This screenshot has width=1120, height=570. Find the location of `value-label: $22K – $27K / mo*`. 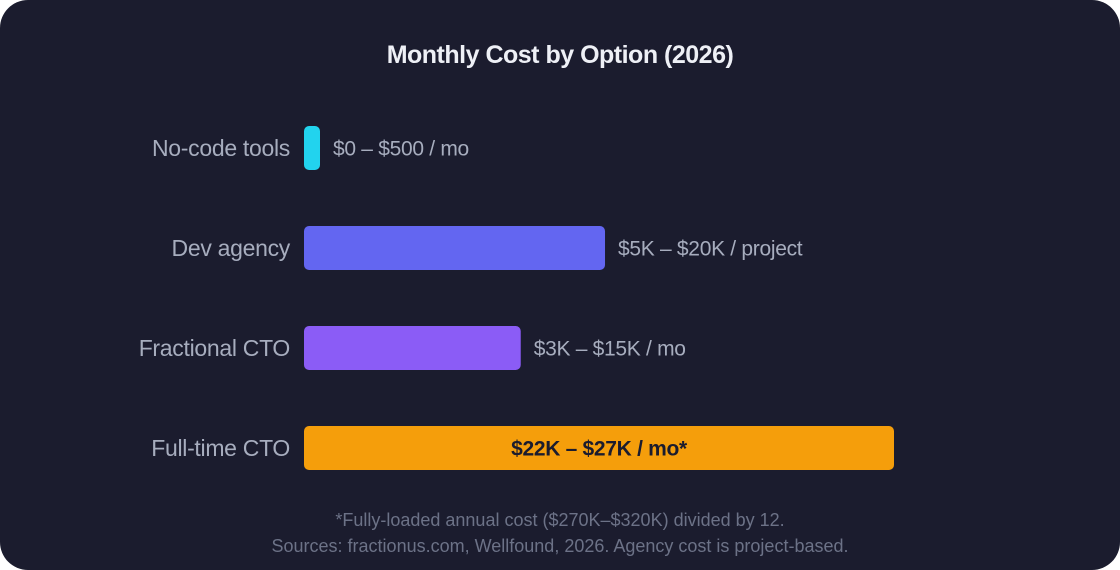

value-label: $22K – $27K / mo* is located at coordinates (599, 449).